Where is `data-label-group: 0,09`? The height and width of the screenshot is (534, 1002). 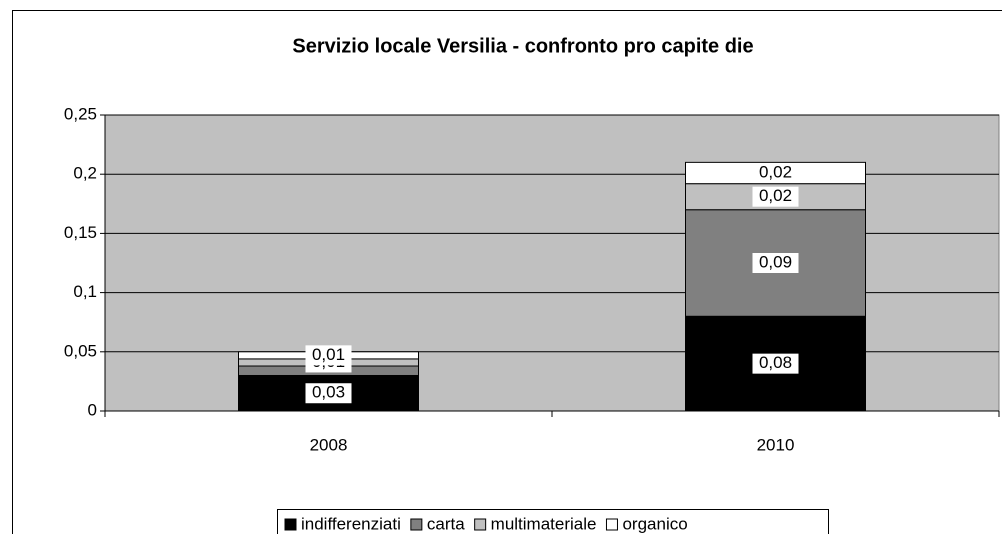
data-label-group: 0,09 is located at coordinates (775, 262).